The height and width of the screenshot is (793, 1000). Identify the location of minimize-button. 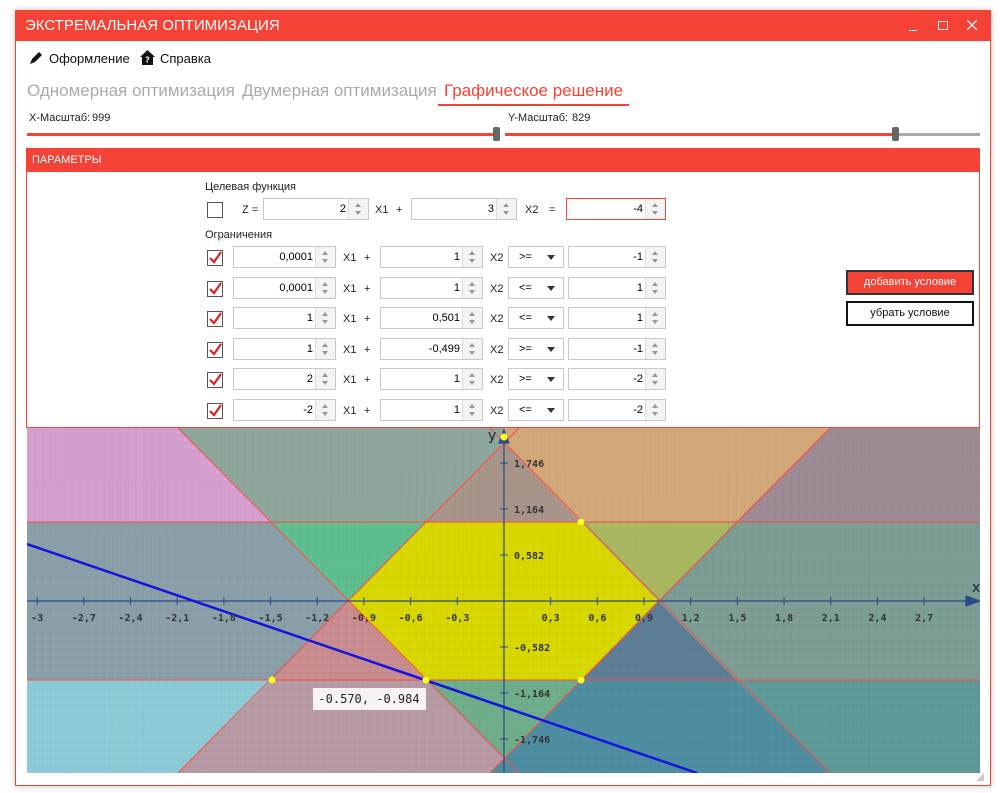
(913, 30).